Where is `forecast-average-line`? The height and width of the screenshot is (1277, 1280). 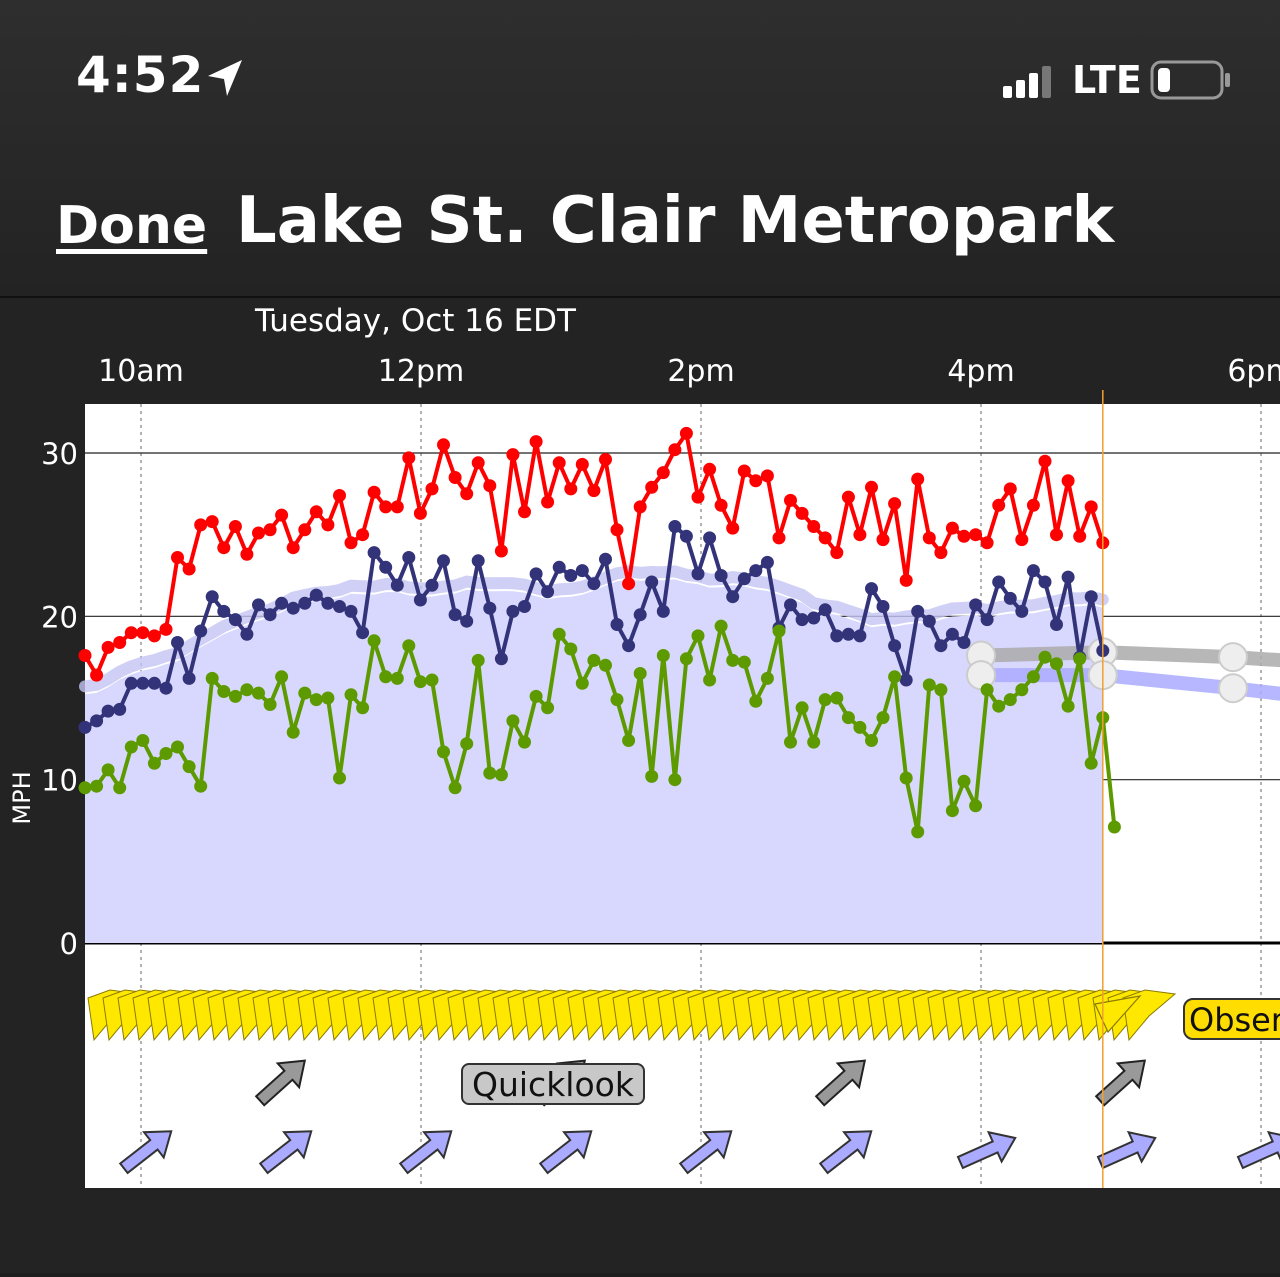
forecast-average-line is located at coordinates (1127, 684).